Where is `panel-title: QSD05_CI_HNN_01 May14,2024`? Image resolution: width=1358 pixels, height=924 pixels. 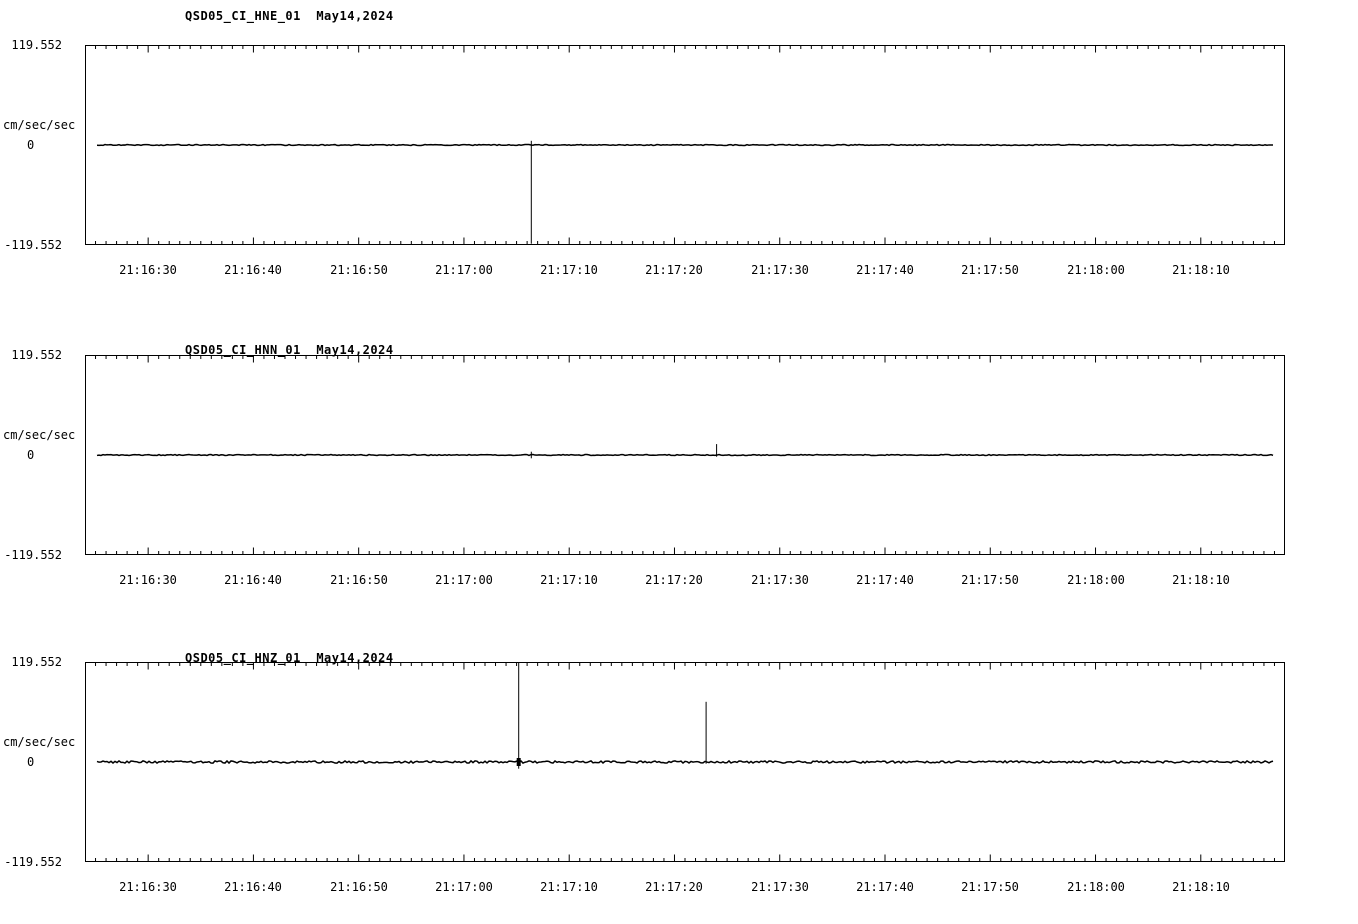 panel-title: QSD05_CI_HNN_01 May14,2024 is located at coordinates (289, 350).